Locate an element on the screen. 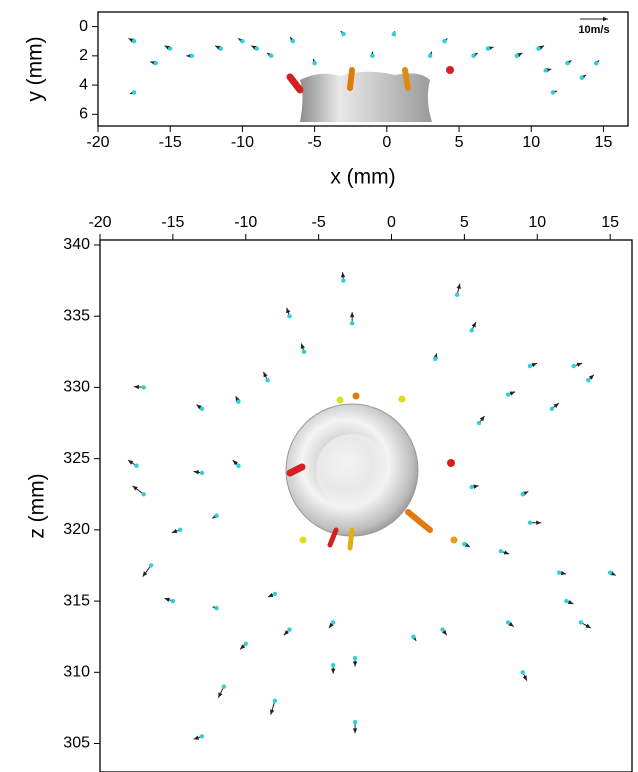  y-axis-label: z (mm) is located at coordinates (37, 505).